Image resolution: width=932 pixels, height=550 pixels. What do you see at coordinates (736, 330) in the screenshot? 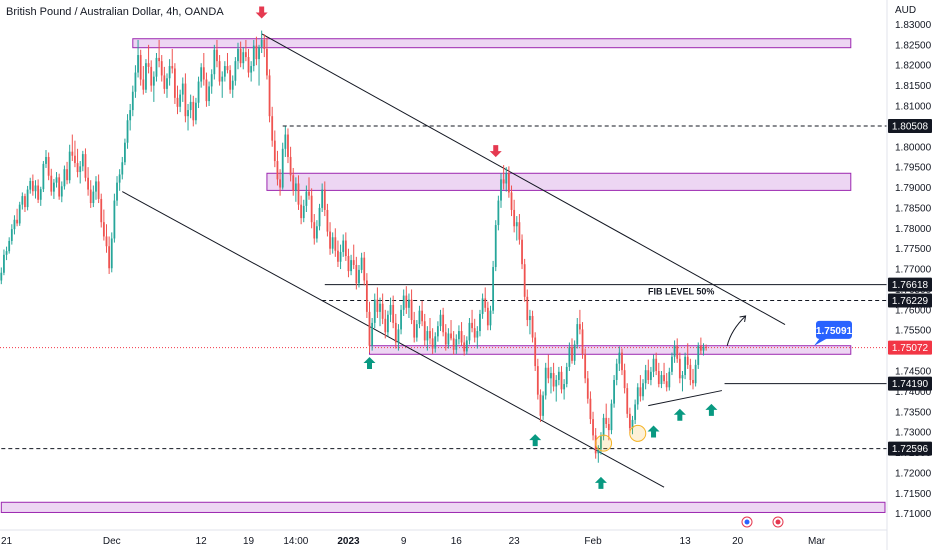
I see `projection-arrow` at bounding box center [736, 330].